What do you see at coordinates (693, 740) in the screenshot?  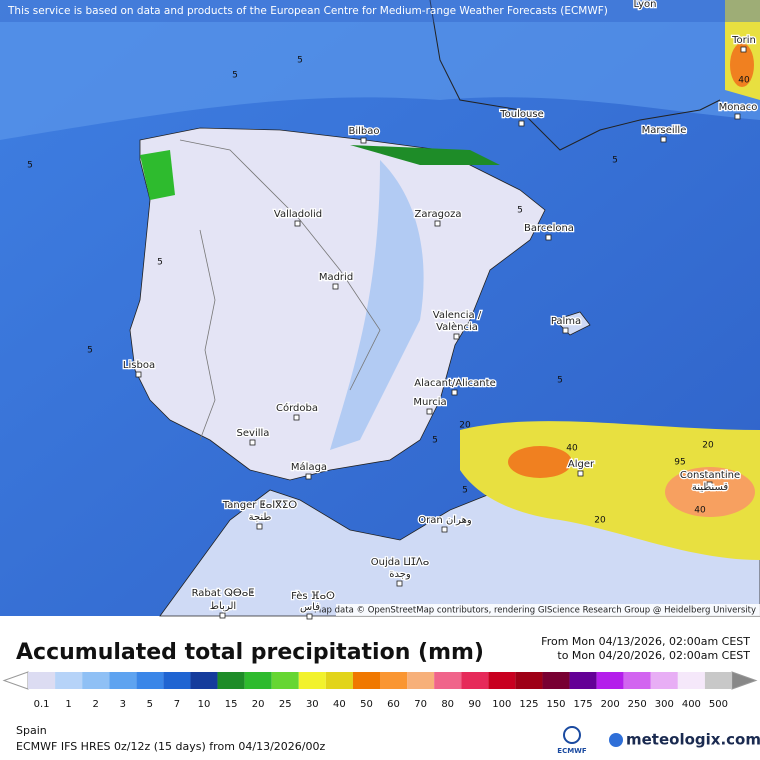 I see `brand: meteologix.com` at bounding box center [693, 740].